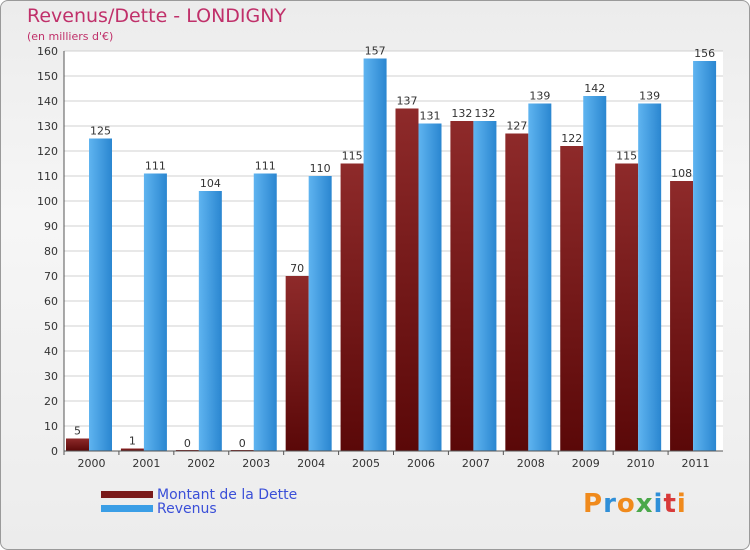 The height and width of the screenshot is (550, 750). Describe the element at coordinates (100, 131) in the screenshot. I see `value-label-revenus-2000: 125` at that location.